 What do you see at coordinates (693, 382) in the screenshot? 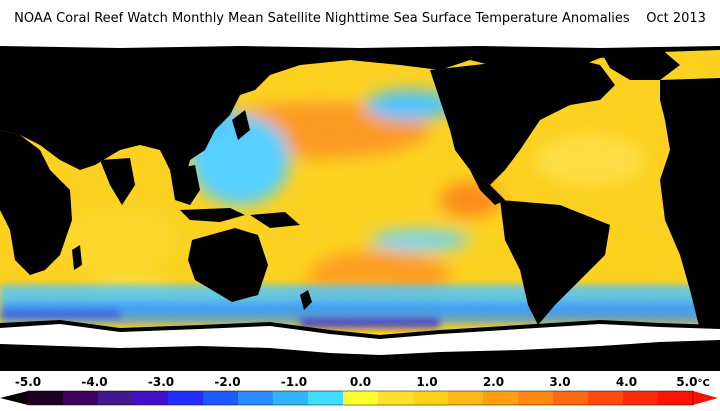
I see `colorbar-tick-10: 5.0°C` at bounding box center [693, 382].